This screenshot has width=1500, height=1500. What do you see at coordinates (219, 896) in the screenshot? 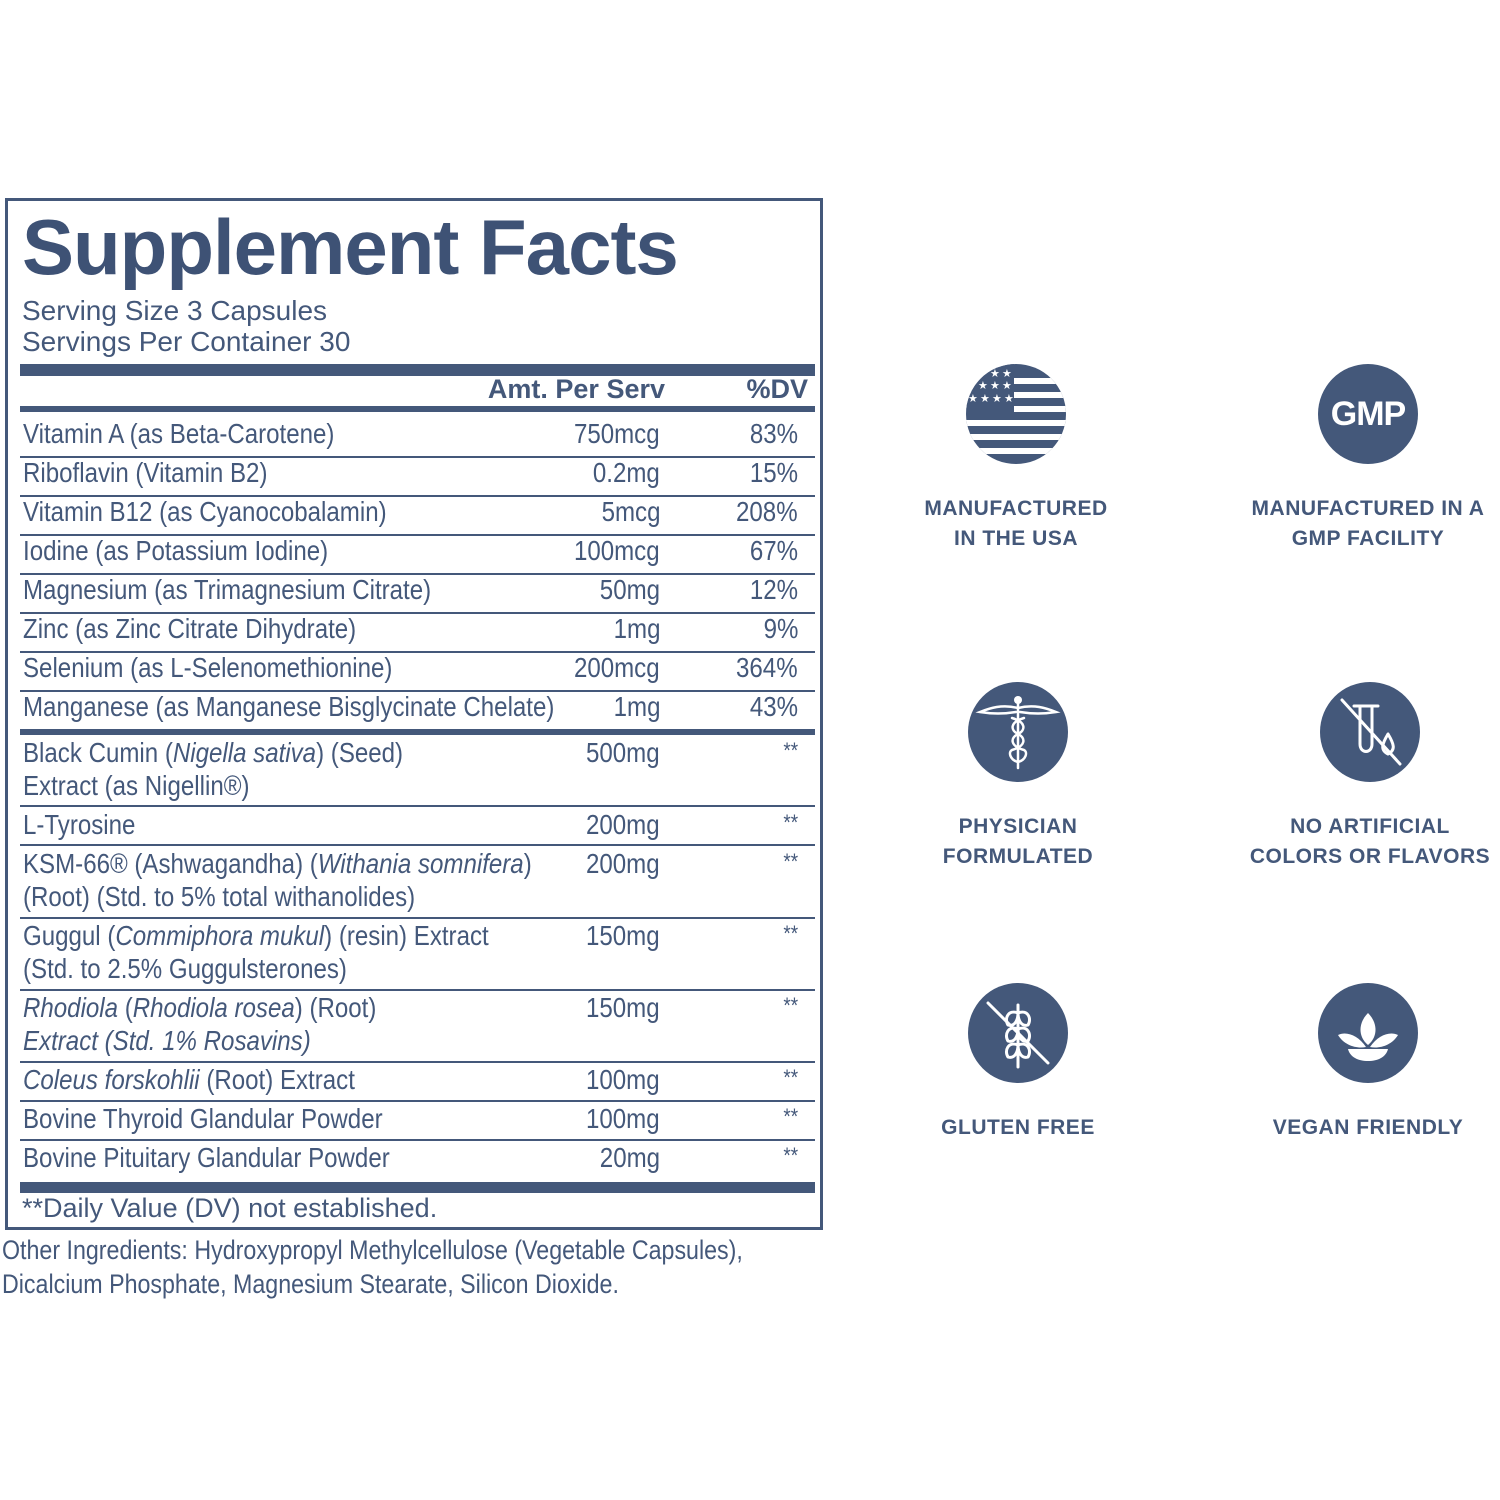
I see `ingredient-name-line2: (Root) (Std. to 5% total withanolides)` at bounding box center [219, 896].